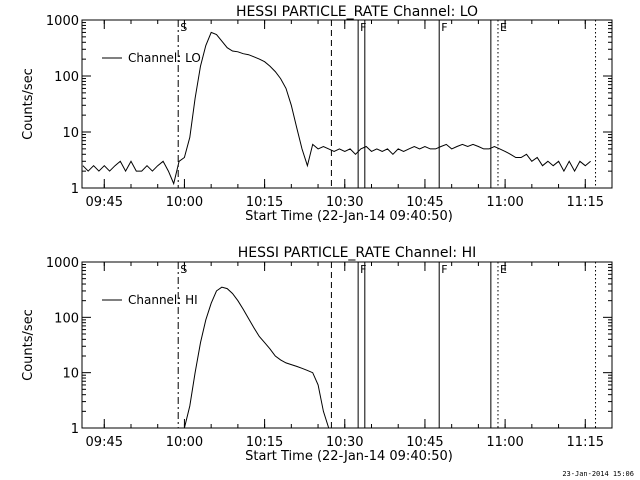 The width and height of the screenshot is (640, 480). What do you see at coordinates (164, 58) in the screenshot?
I see `legend-label: Channel: LO` at bounding box center [164, 58].